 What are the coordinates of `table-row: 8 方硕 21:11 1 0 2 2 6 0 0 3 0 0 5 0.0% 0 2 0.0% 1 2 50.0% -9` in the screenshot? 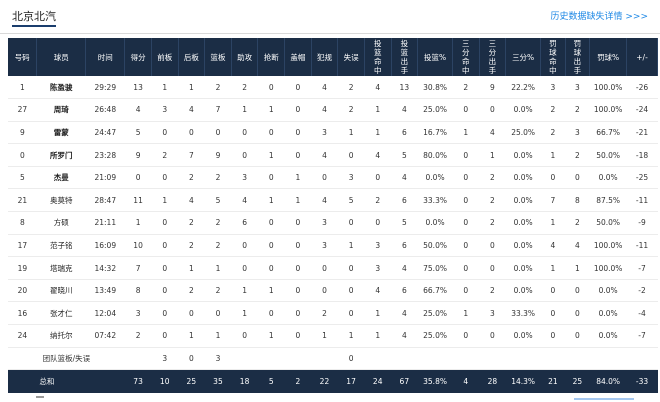 It's located at (333, 223).